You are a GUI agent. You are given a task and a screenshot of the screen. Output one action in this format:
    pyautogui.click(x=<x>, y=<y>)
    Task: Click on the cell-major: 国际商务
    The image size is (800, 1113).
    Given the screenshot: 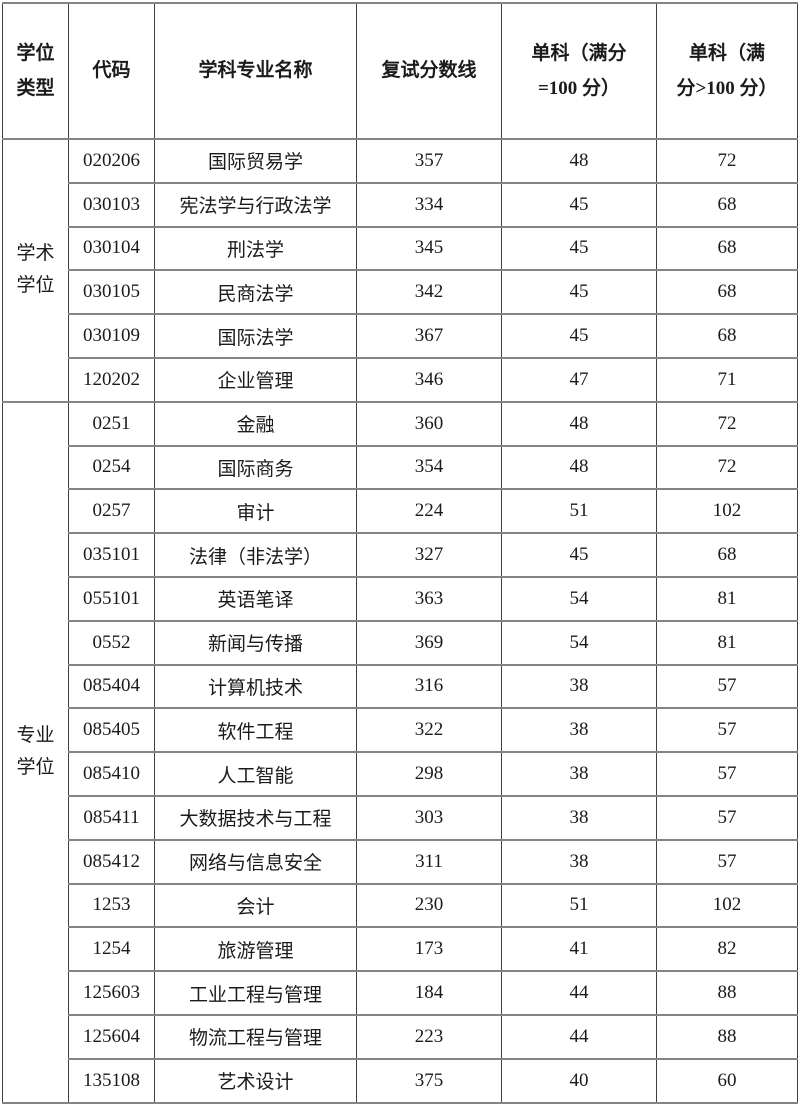 What is the action you would take?
    pyautogui.click(x=255, y=467)
    